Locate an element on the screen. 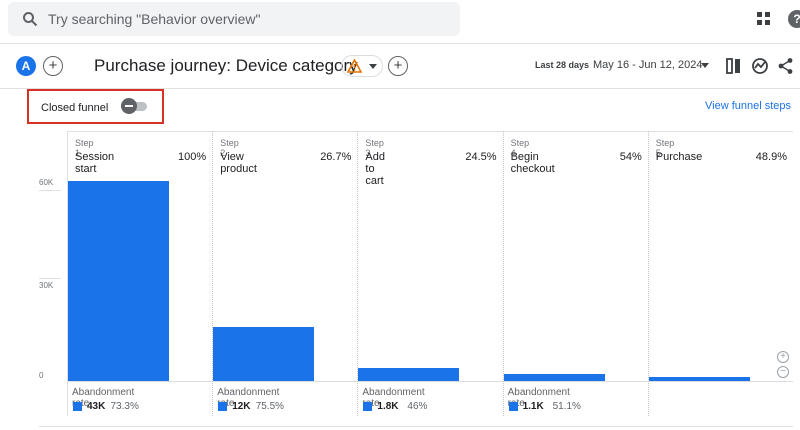 The image size is (800, 430). step-name: View product is located at coordinates (238, 163).